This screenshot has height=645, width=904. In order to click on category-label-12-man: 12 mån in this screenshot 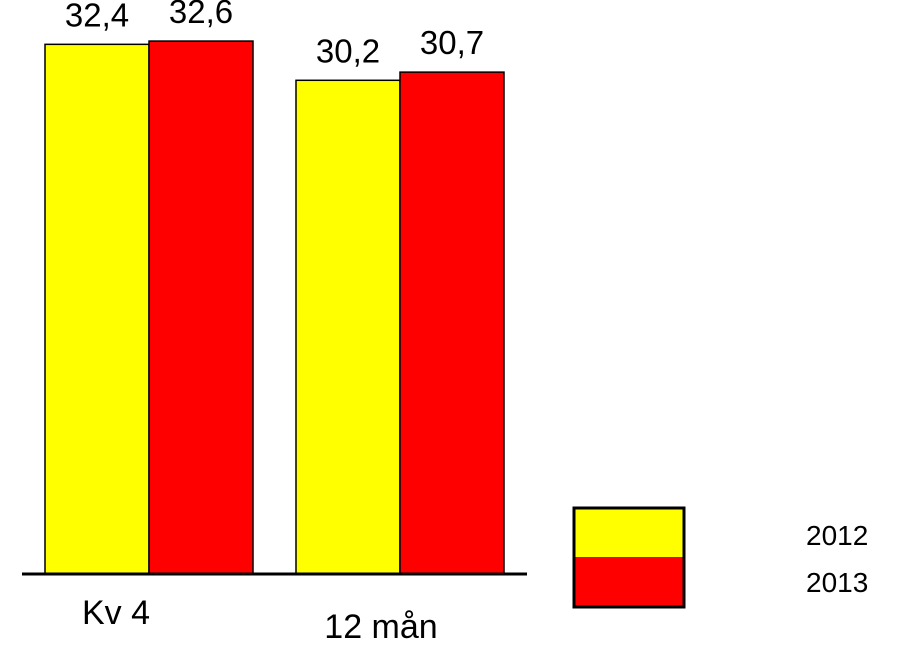, I will do `click(380, 626)`.